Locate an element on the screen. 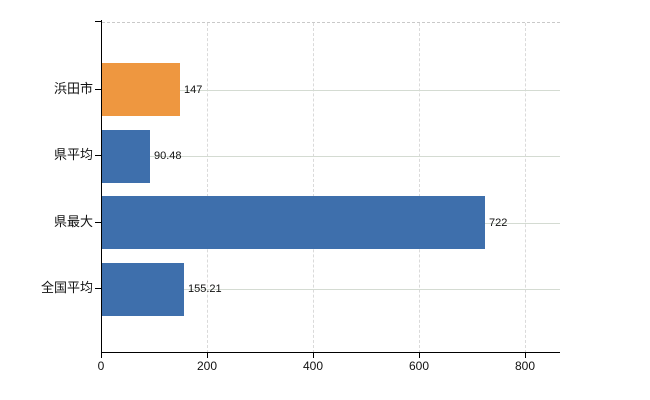 The height and width of the screenshot is (400, 650). bar-value-label: 722 is located at coordinates (498, 223).